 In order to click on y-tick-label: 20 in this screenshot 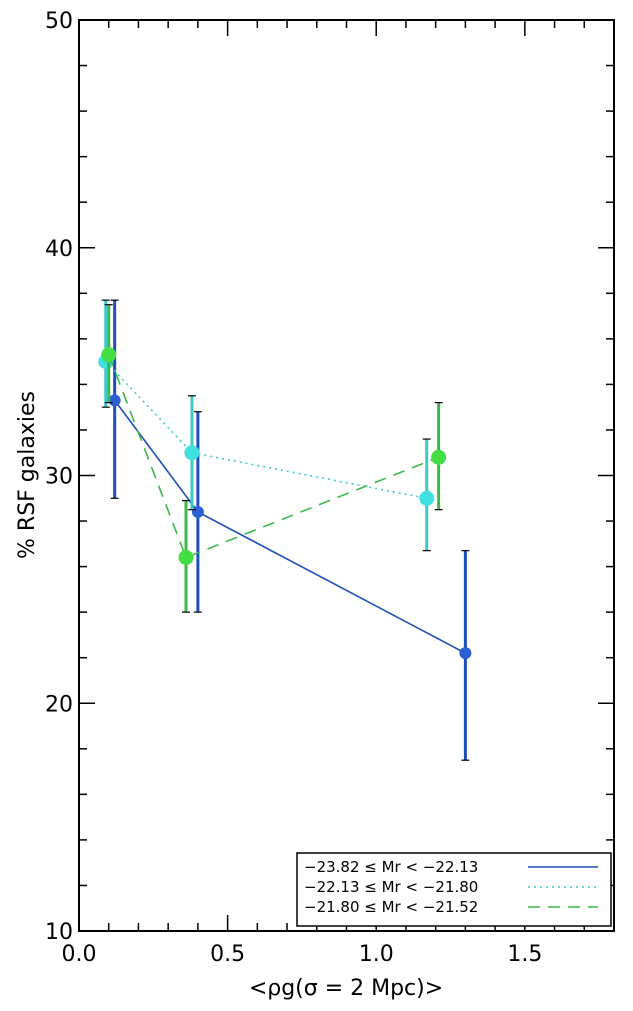, I will do `click(59, 704)`.